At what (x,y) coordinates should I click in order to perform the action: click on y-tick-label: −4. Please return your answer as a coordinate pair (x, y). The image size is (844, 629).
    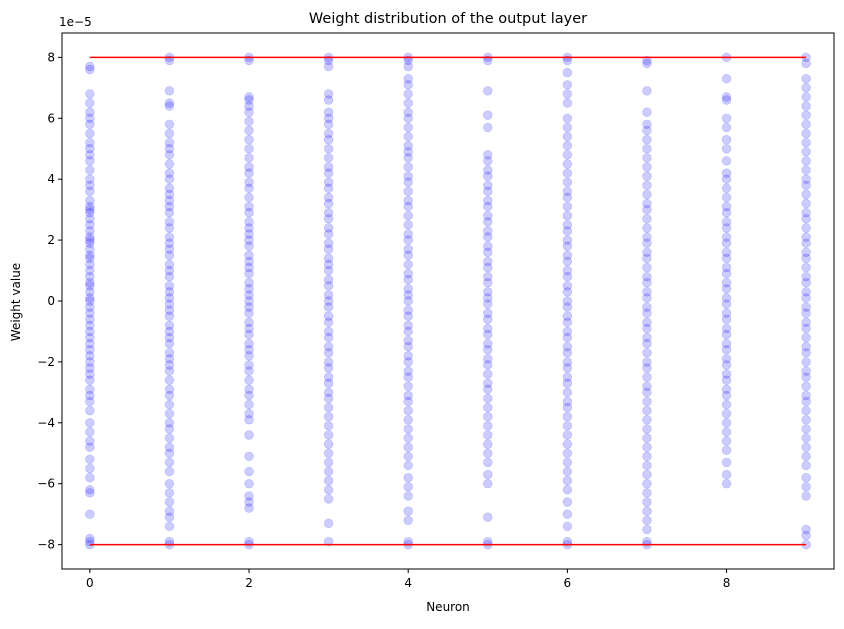
    Looking at the image, I should click on (46, 423).